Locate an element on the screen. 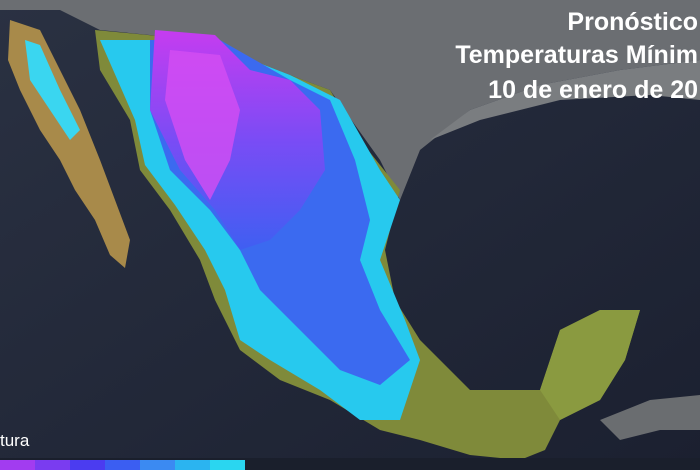 The image size is (700, 470). legend-label: tura is located at coordinates (15, 440).